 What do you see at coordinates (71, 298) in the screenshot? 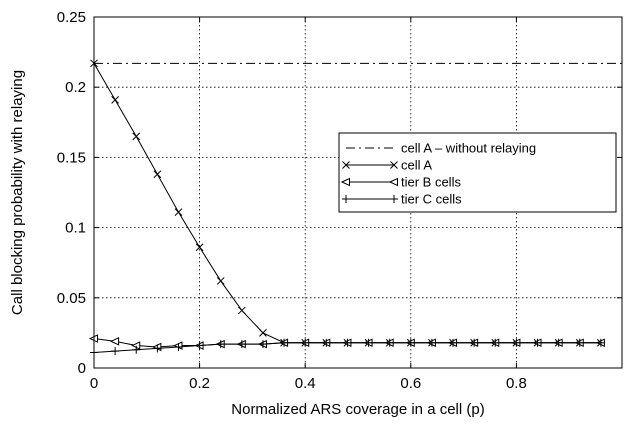
I see `y-tick-label: 0.05` at bounding box center [71, 298].